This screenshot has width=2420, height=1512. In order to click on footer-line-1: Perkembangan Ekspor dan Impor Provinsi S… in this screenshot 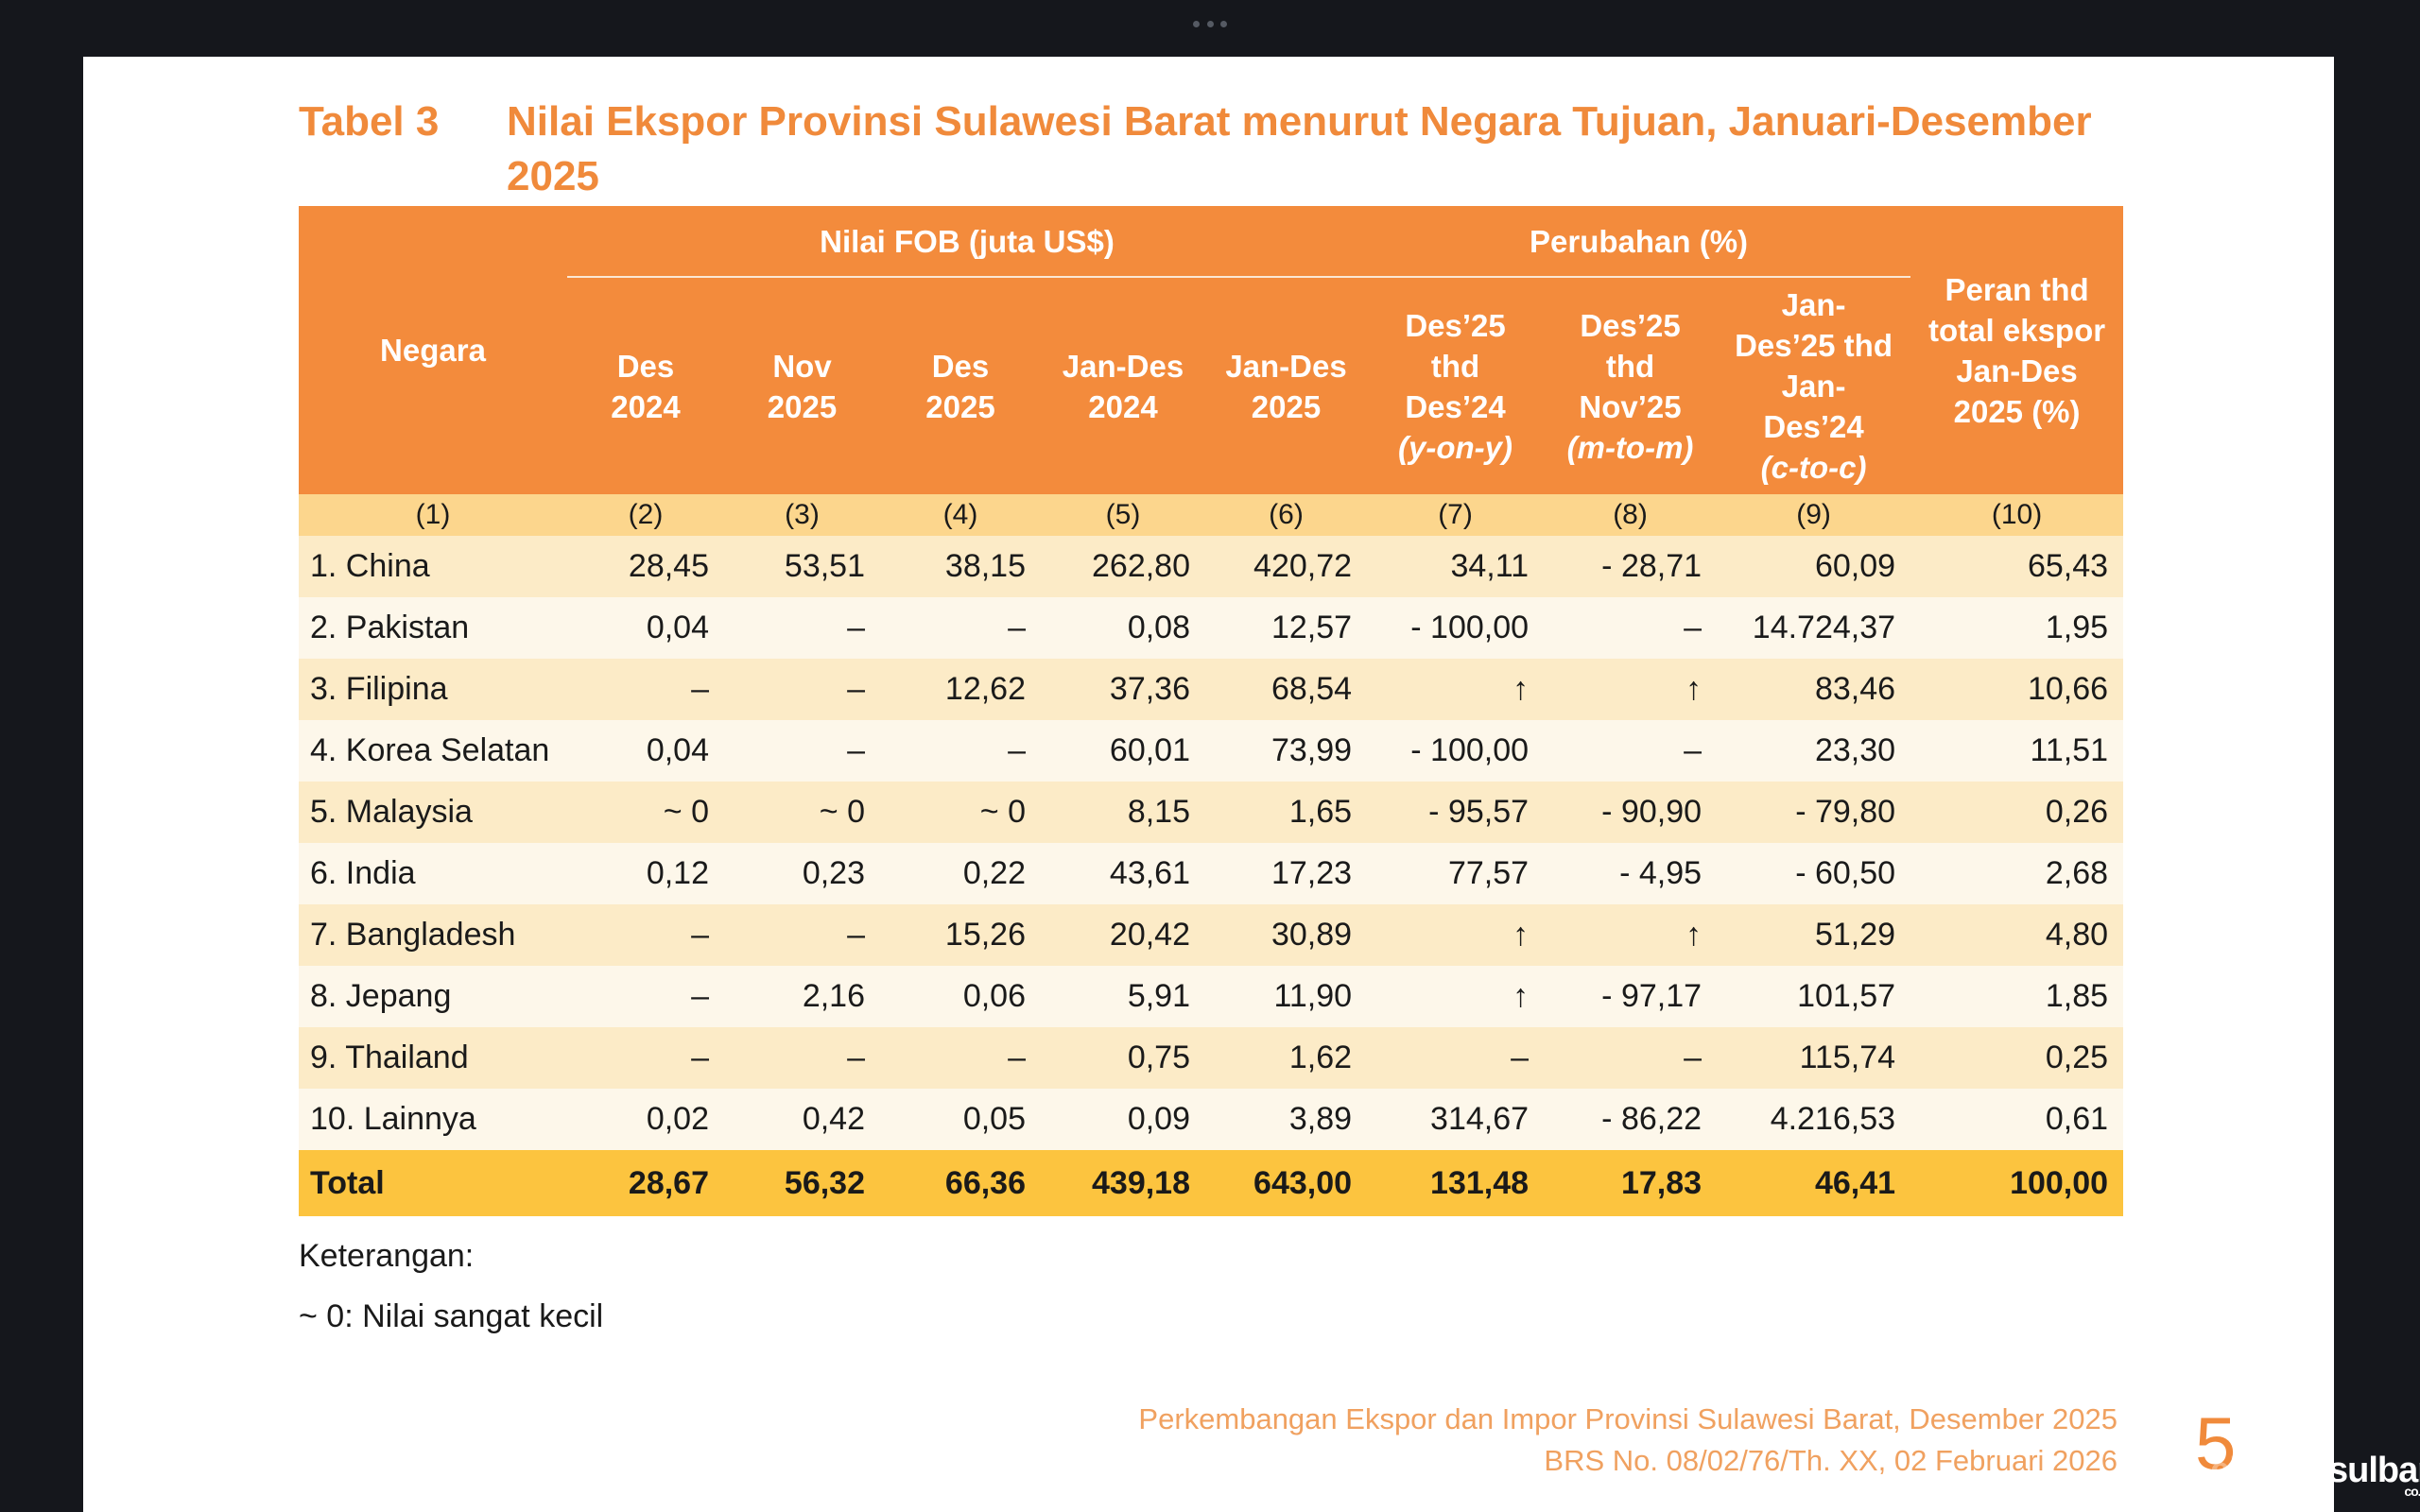, I will do `click(1628, 1418)`.